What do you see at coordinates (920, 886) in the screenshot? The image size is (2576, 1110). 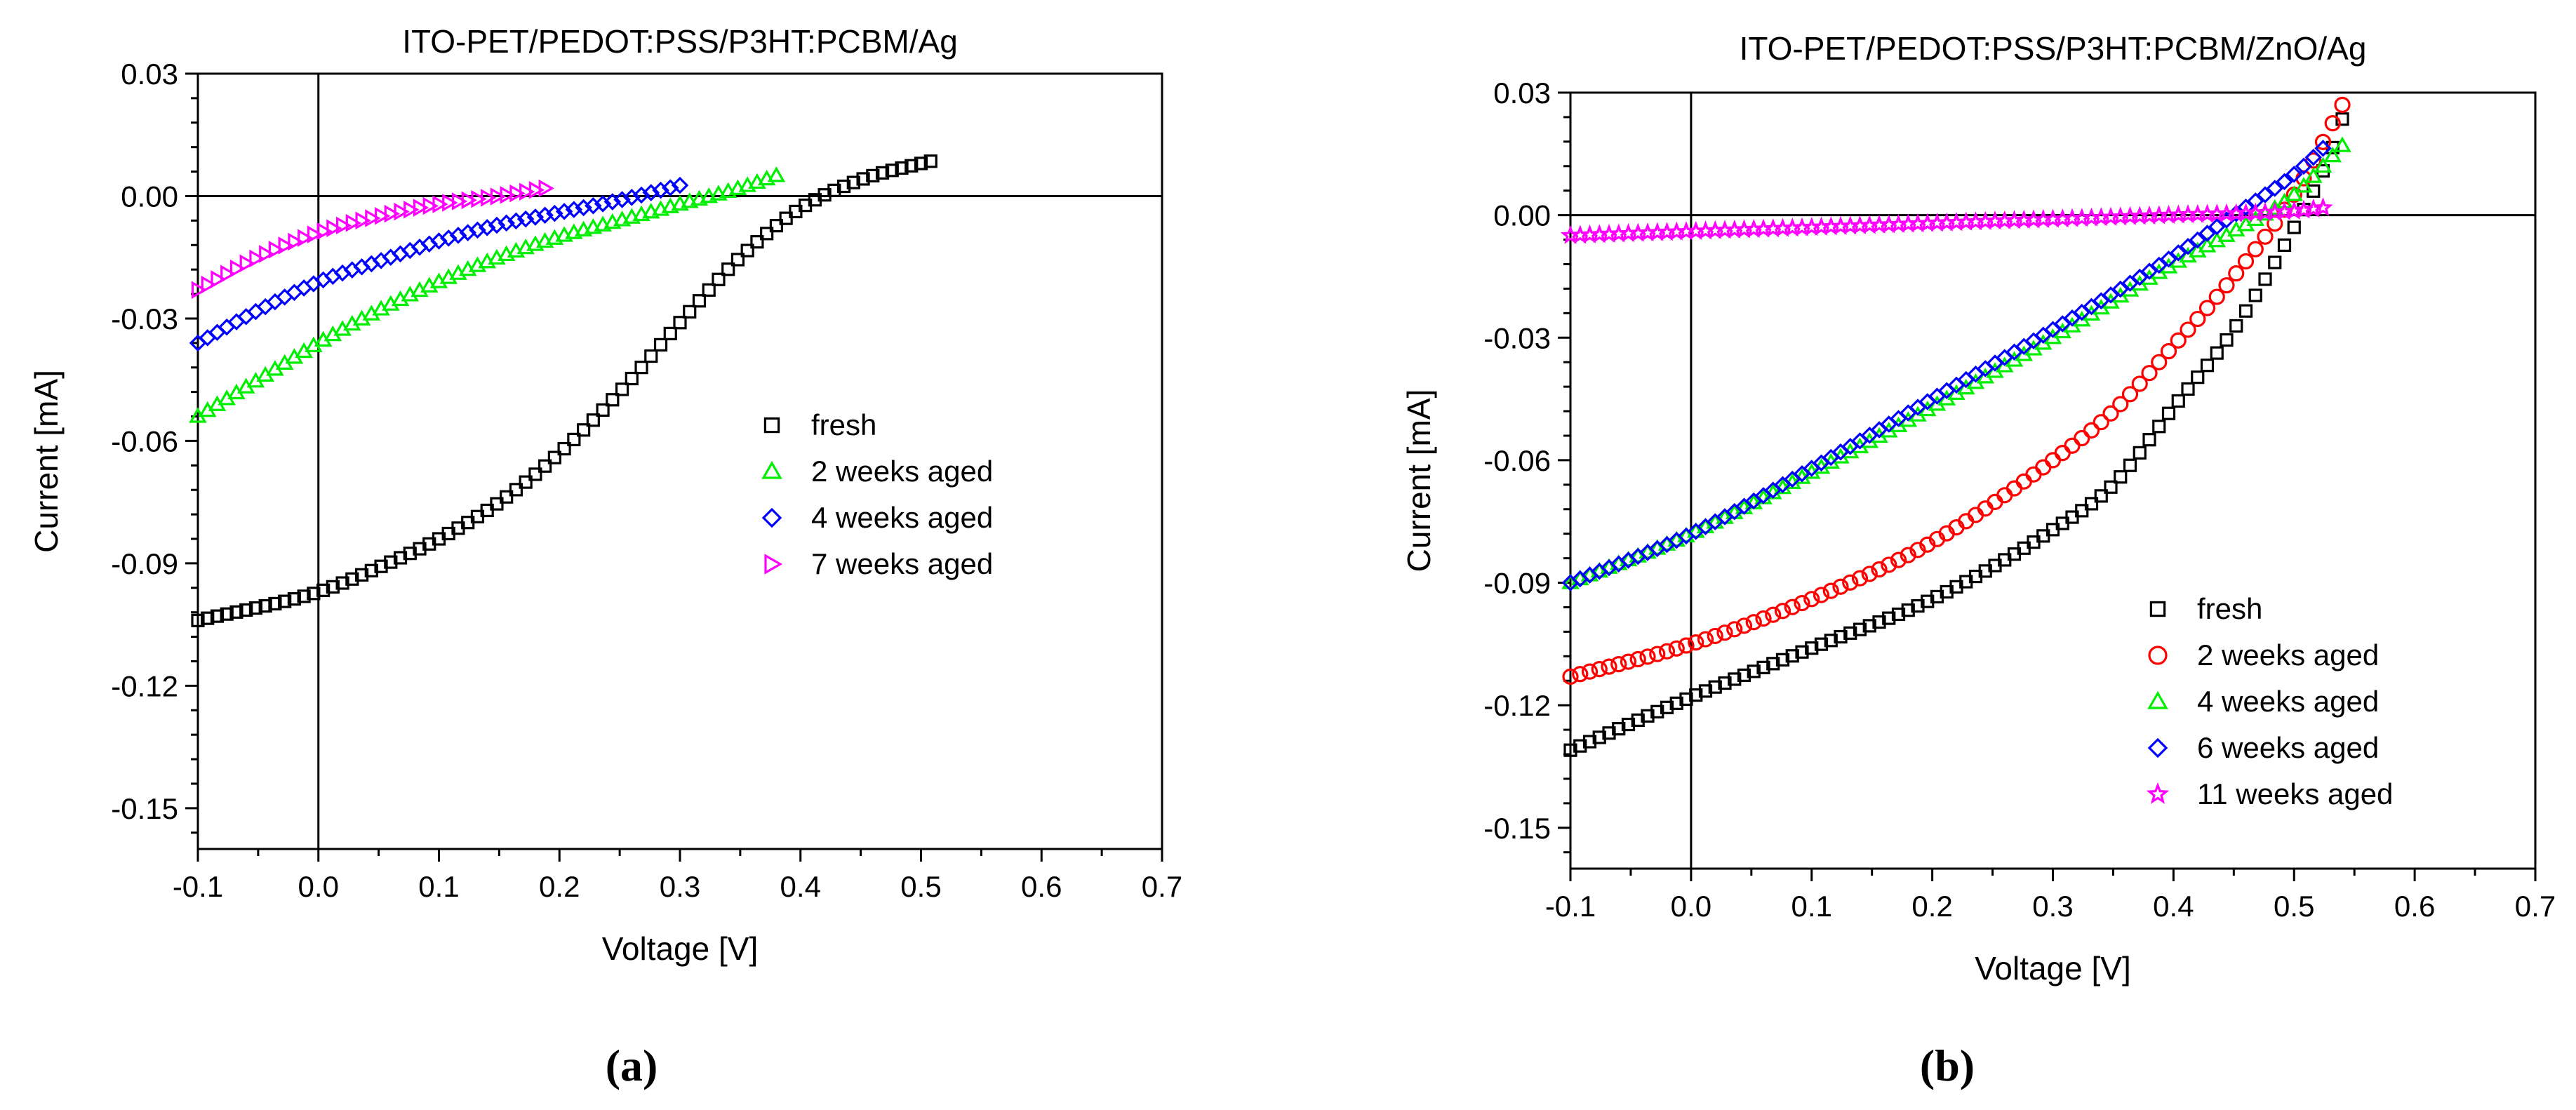 I see `x-tick-label: 0.5` at bounding box center [920, 886].